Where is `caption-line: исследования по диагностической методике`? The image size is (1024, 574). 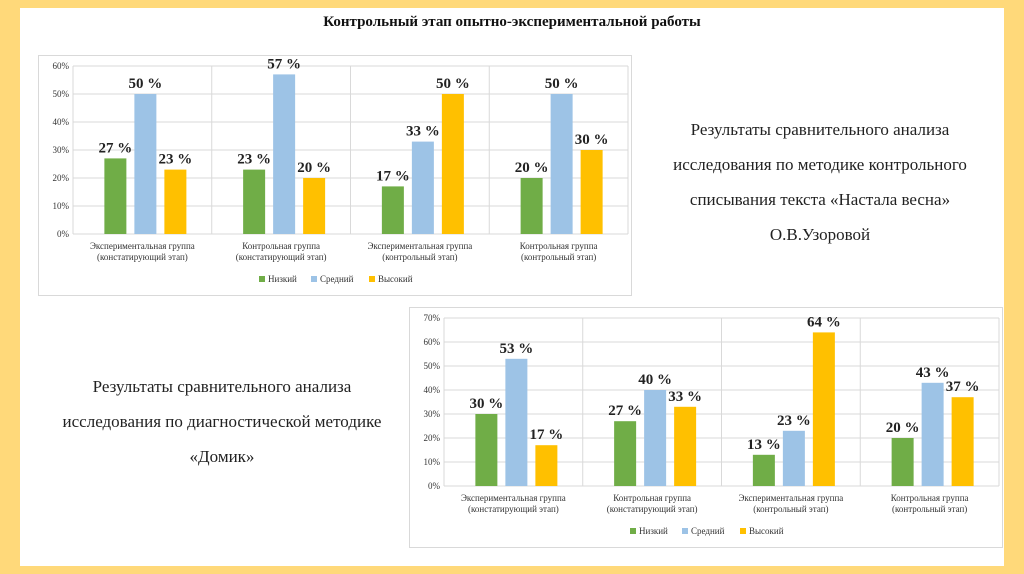 caption-line: исследования по диагностической методике is located at coordinates (222, 421).